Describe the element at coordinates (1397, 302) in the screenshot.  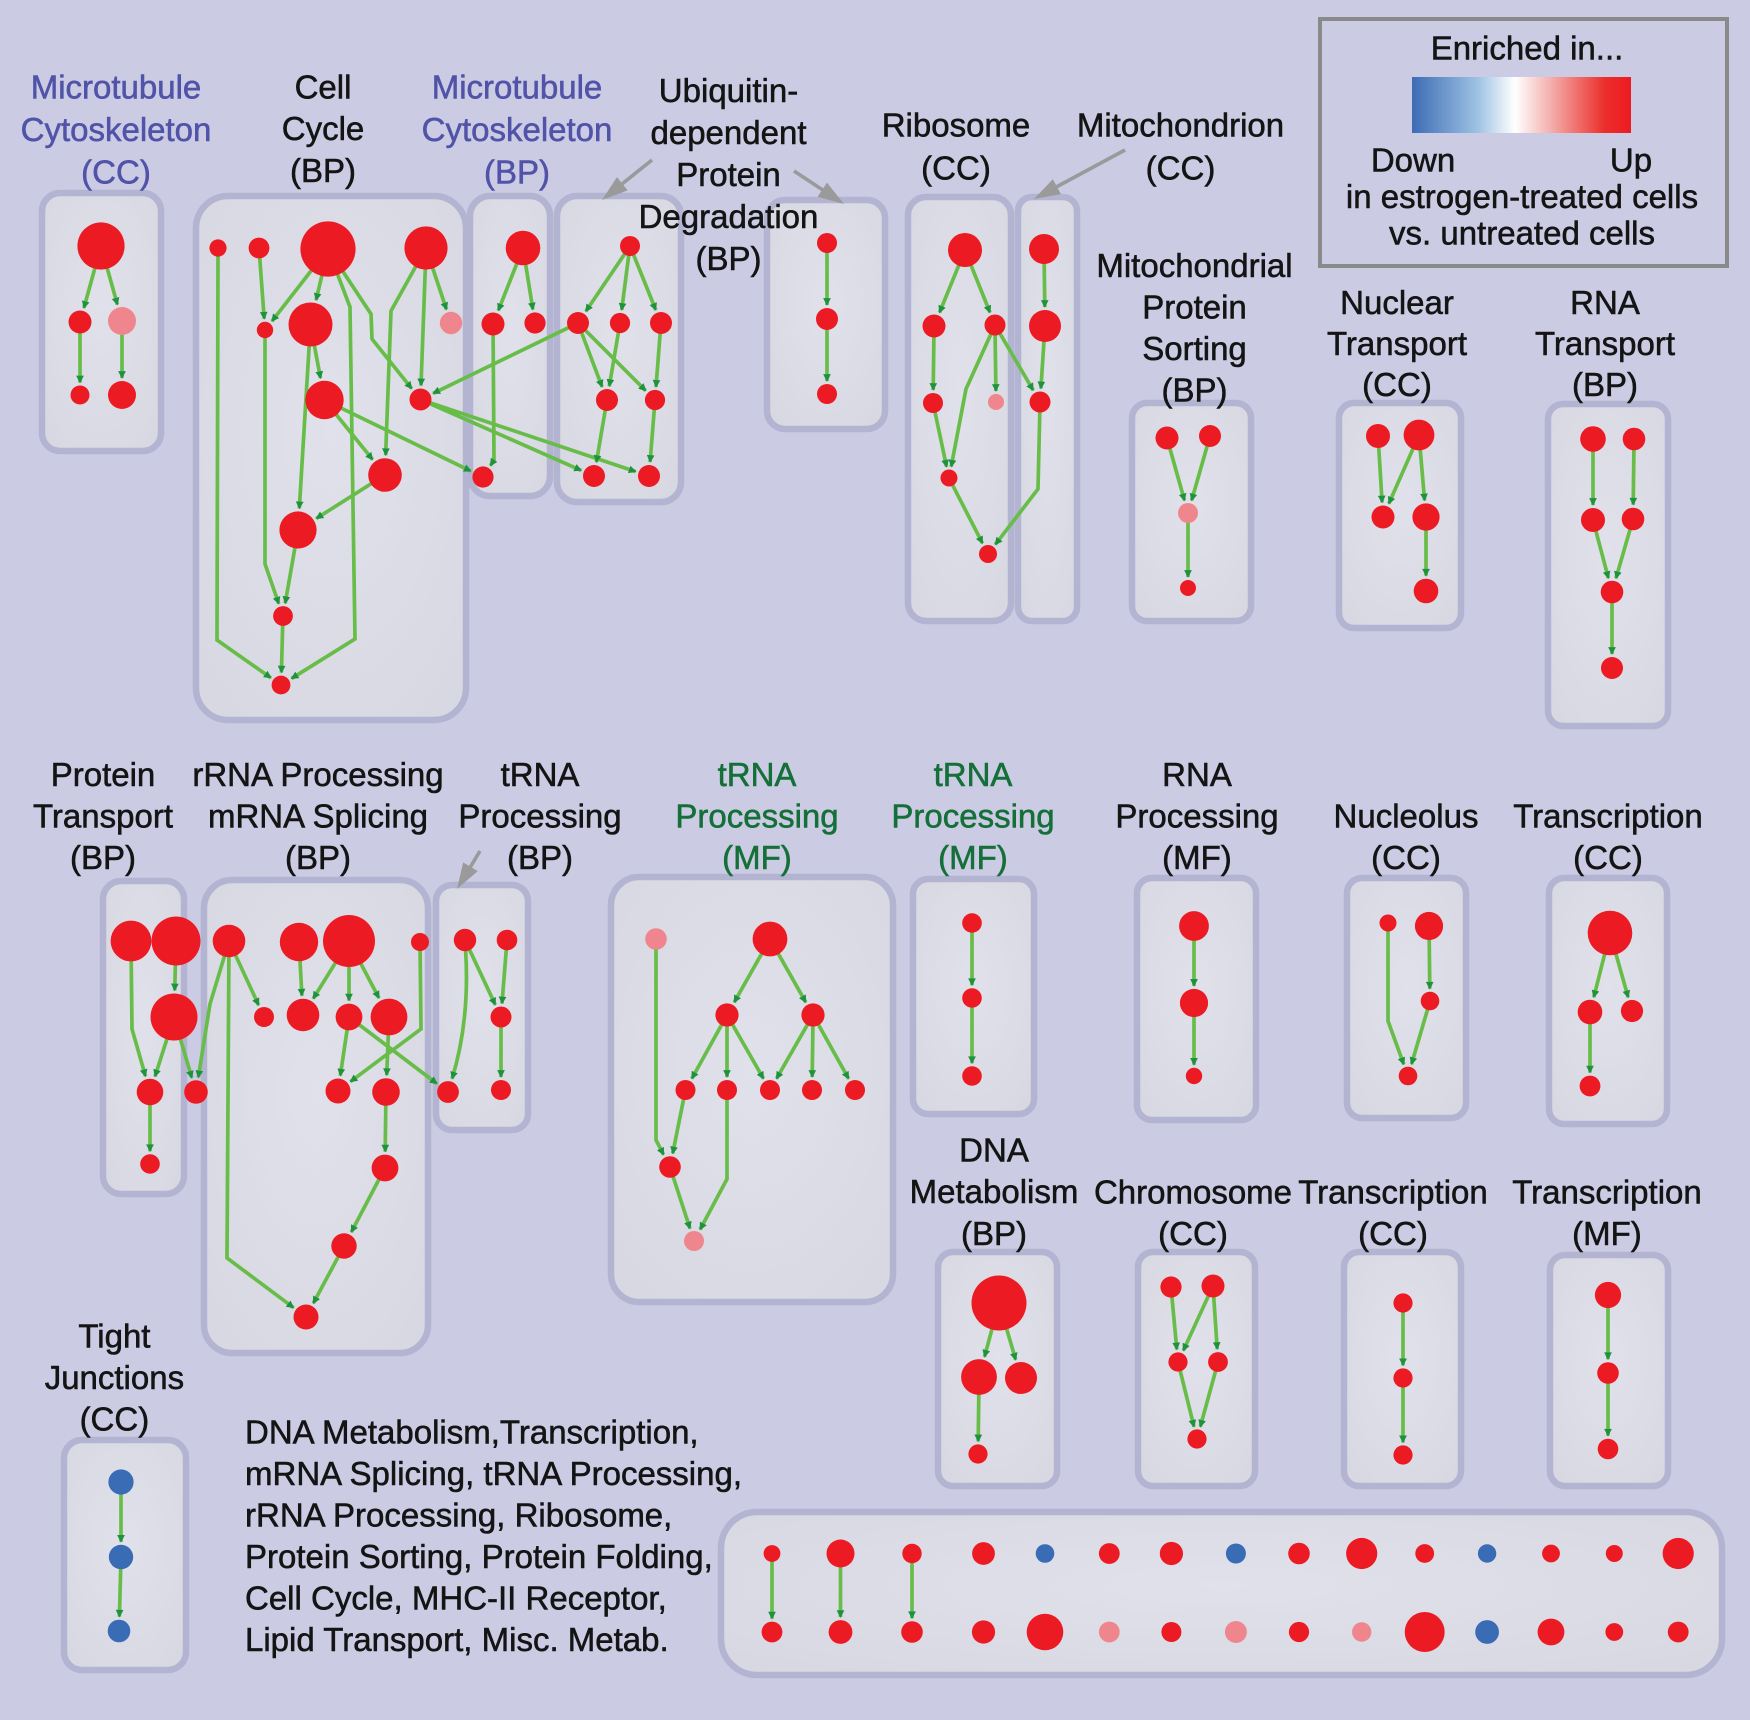
I see `svg-text: Nuclear` at that location.